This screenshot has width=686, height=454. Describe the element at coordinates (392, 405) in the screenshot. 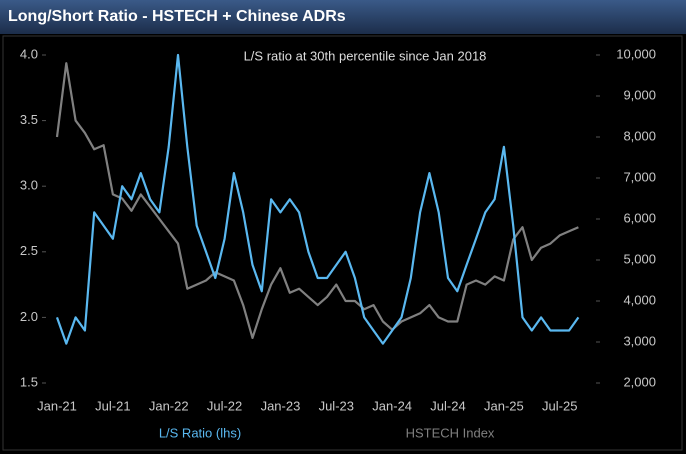

I see `x-tick-label: Jan-24` at that location.